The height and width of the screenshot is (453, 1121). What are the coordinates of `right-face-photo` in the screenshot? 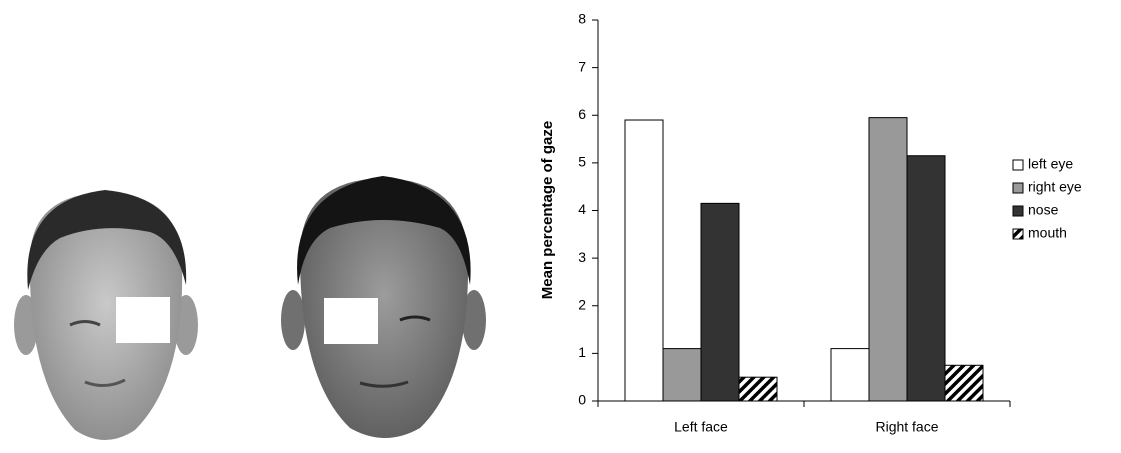 It's located at (383, 307).